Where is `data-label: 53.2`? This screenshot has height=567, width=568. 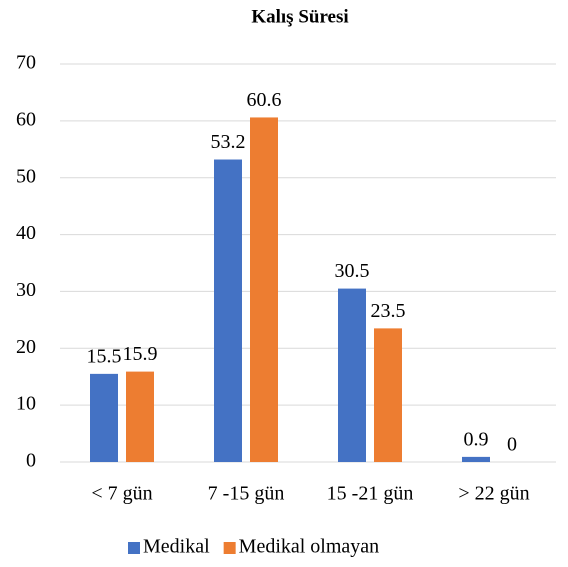 data-label: 53.2 is located at coordinates (228, 142).